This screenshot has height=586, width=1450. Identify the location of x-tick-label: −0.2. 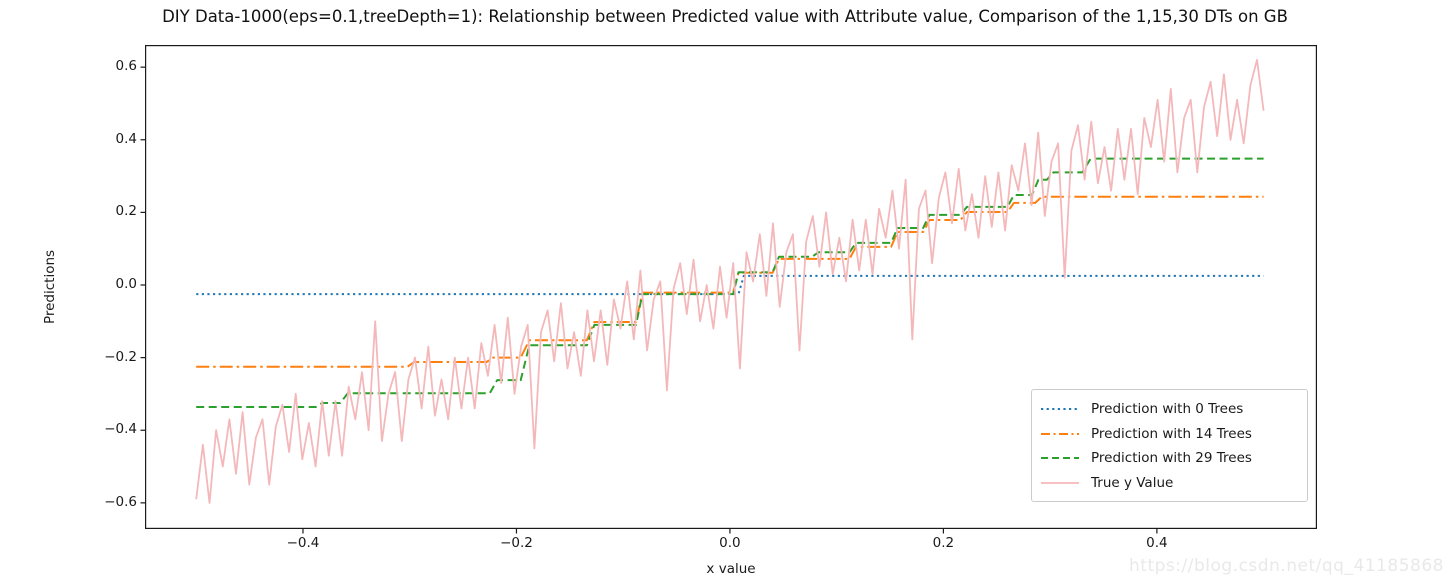
(516, 543).